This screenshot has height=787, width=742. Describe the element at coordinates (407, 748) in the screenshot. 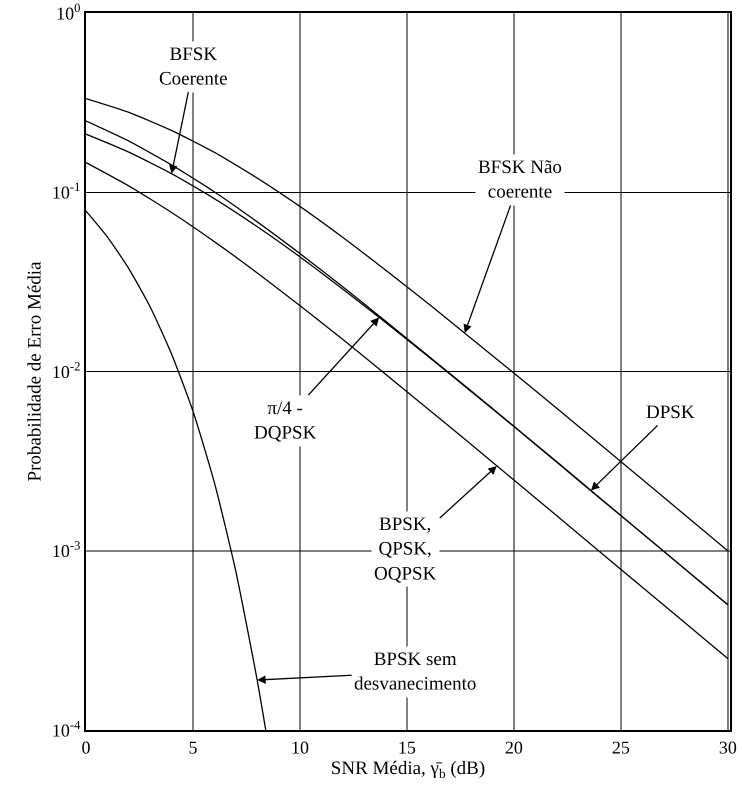

I see `x-tick-label: 15` at that location.